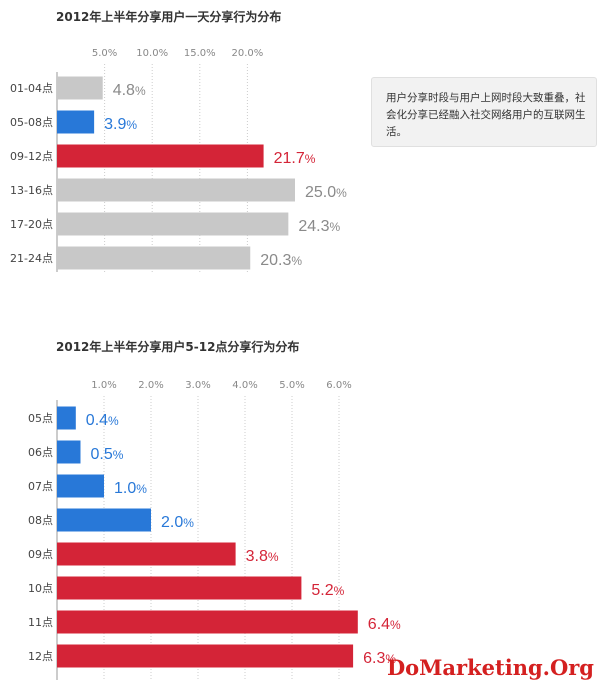 The height and width of the screenshot is (686, 600). Describe the element at coordinates (40, 622) in the screenshot. I see `chart2-category-label: 11点` at that location.